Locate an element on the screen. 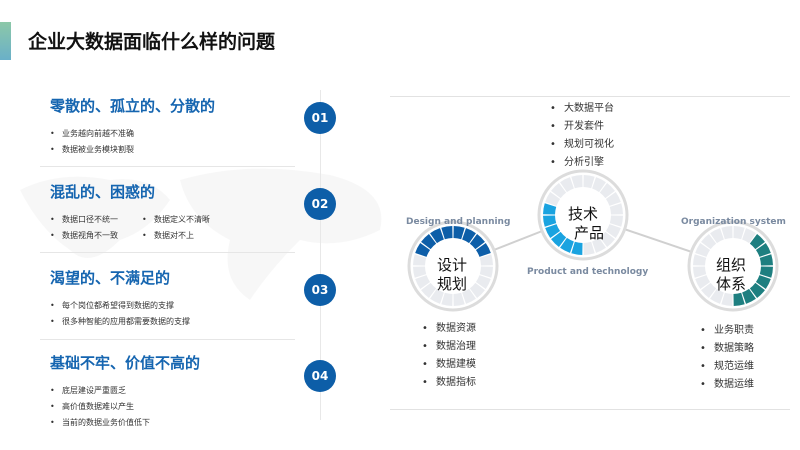 Image resolution: width=800 pixels, height=450 pixels. section-heading: 混乱的、困惑的 is located at coordinates (103, 192).